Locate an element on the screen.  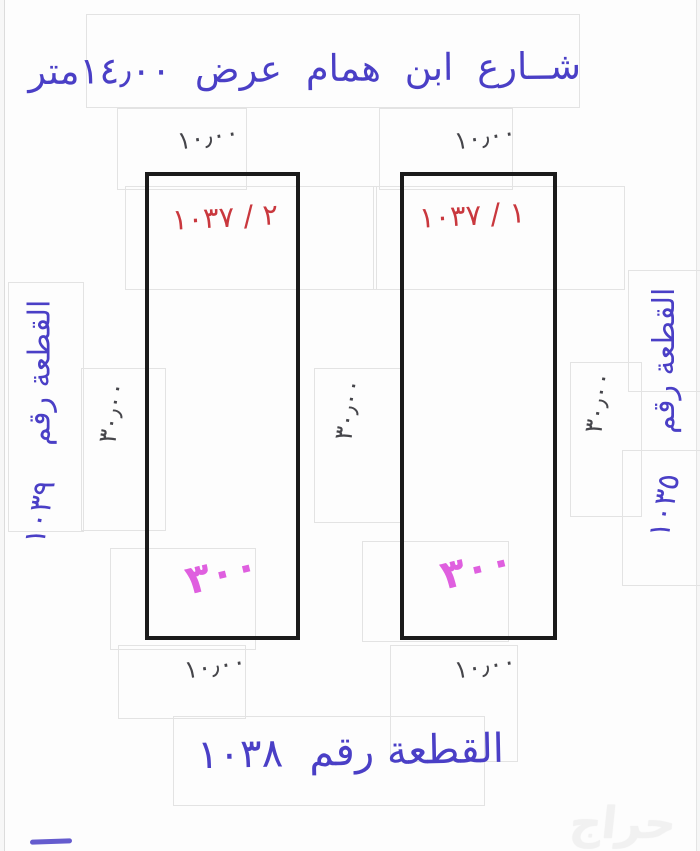
pen-mark is located at coordinates (51, 841).